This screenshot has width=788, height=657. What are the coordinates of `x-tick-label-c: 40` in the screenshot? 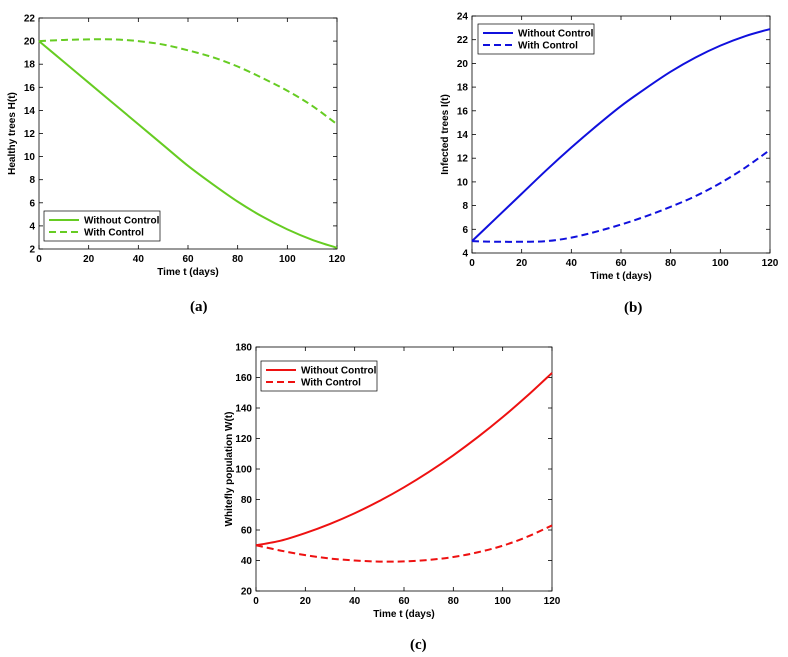 It's located at (355, 601).